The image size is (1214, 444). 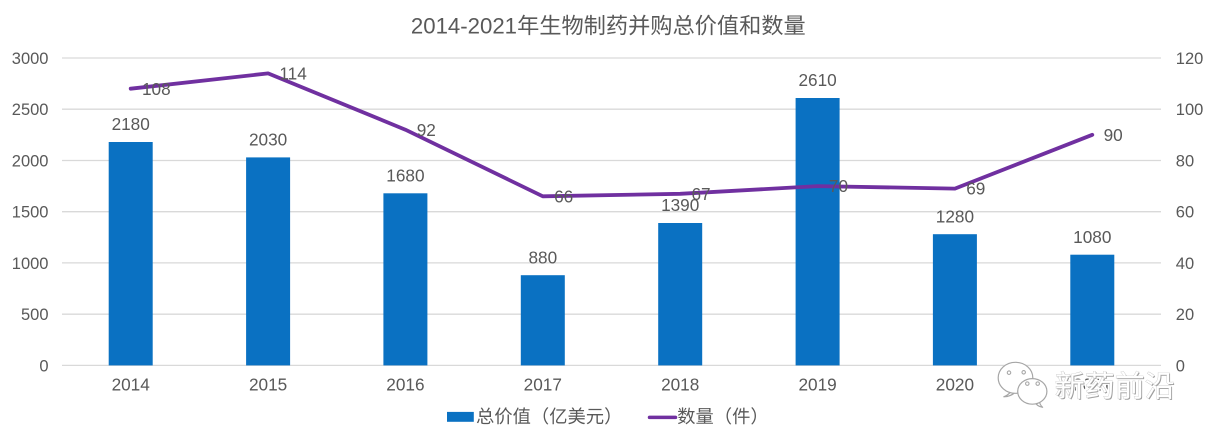 What do you see at coordinates (268, 140) in the screenshot?
I see `svg-text: 2030` at bounding box center [268, 140].